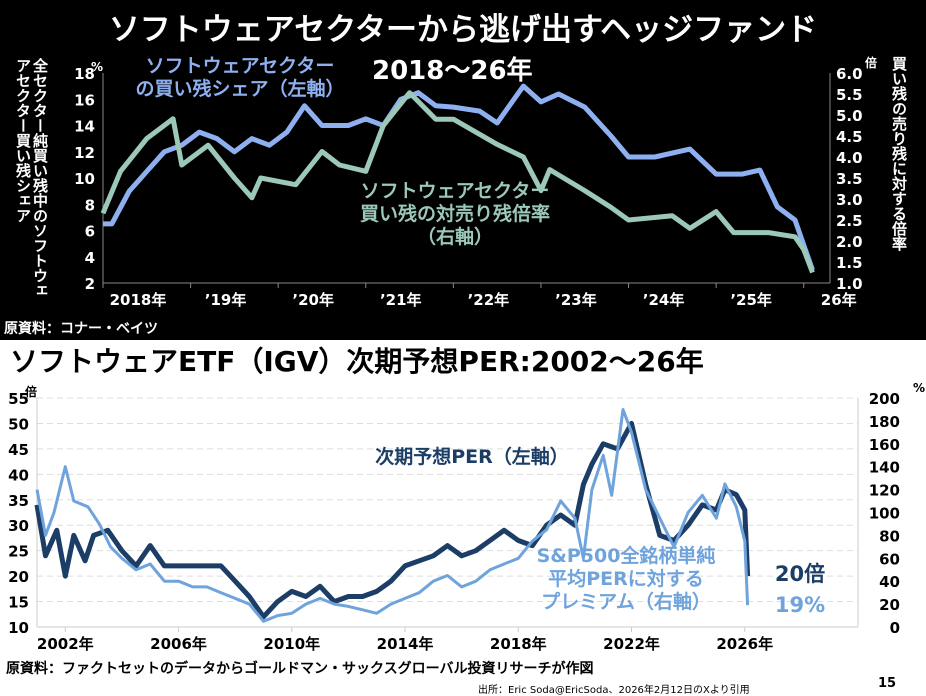 This screenshot has width=926, height=696. I want to click on y2-tick-label: 1.5, so click(849, 263).